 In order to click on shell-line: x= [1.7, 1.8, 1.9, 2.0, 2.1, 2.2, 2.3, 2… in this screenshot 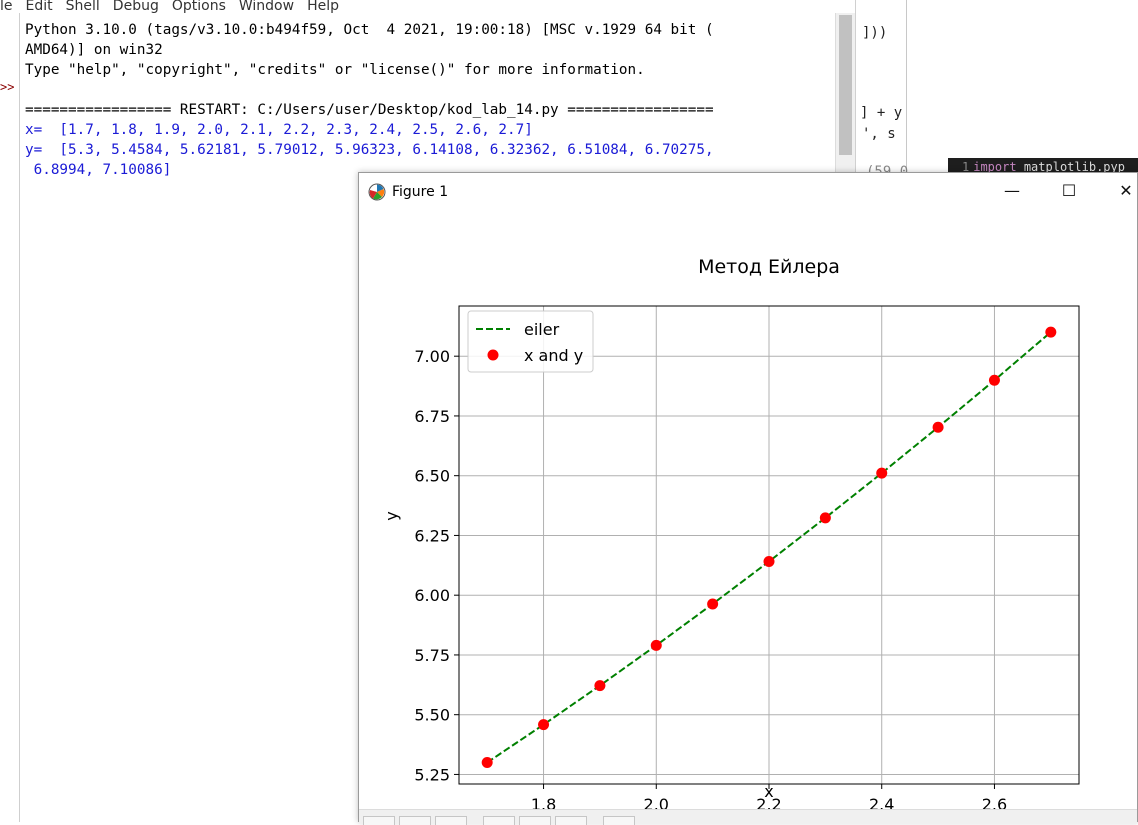, I will do `click(279, 130)`.